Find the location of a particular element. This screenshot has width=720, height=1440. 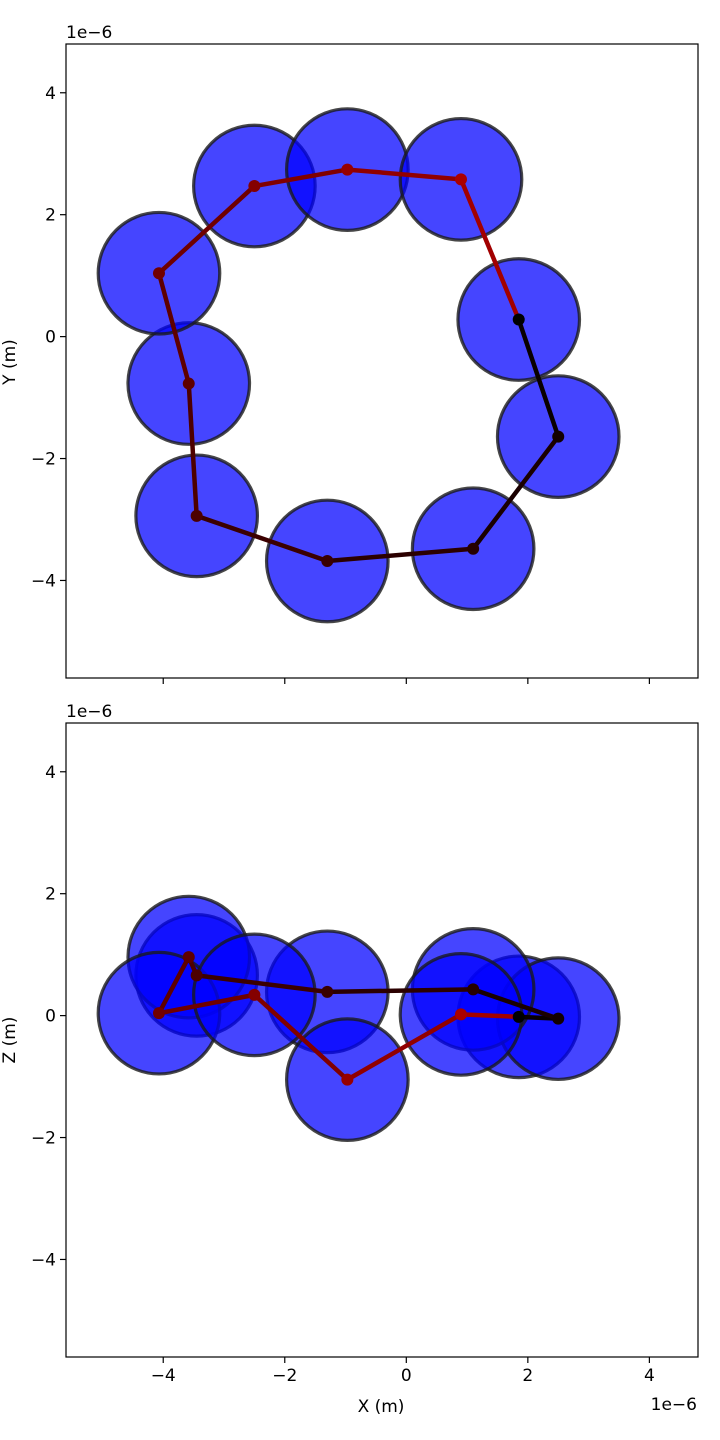

y-scale-label: 1e−6 is located at coordinates (89, 33).